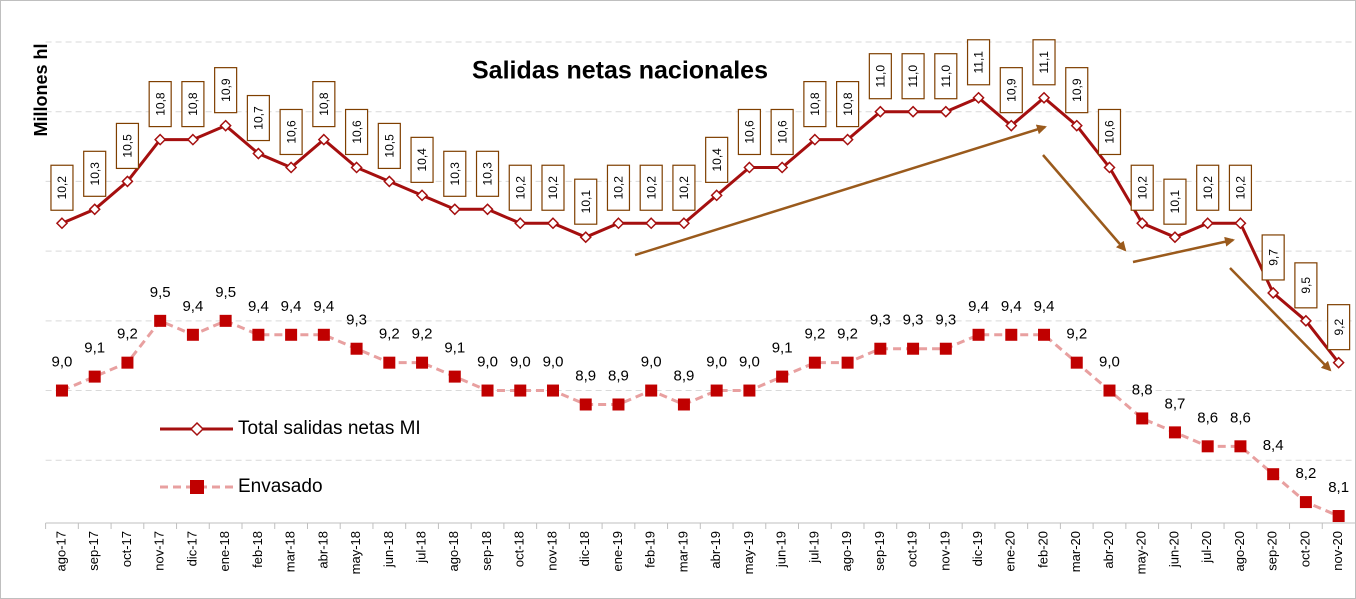 The image size is (1356, 599). What do you see at coordinates (650, 549) in the screenshot?
I see `x-tick-label: feb-19` at bounding box center [650, 549].